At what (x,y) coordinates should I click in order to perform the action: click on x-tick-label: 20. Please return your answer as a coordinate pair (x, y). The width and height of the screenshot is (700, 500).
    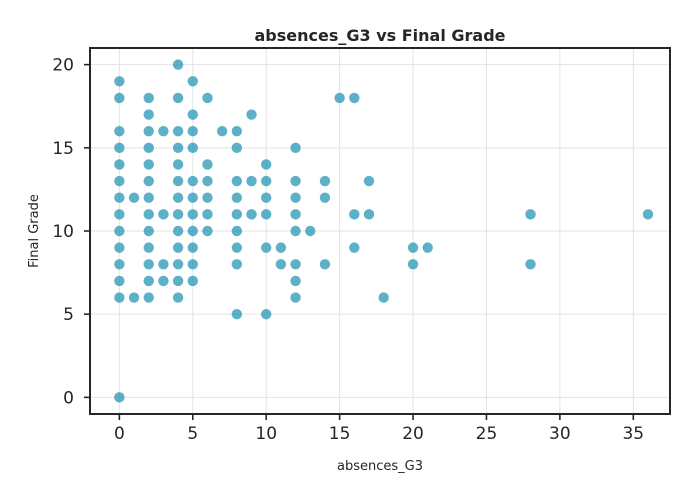
    Looking at the image, I should click on (413, 434).